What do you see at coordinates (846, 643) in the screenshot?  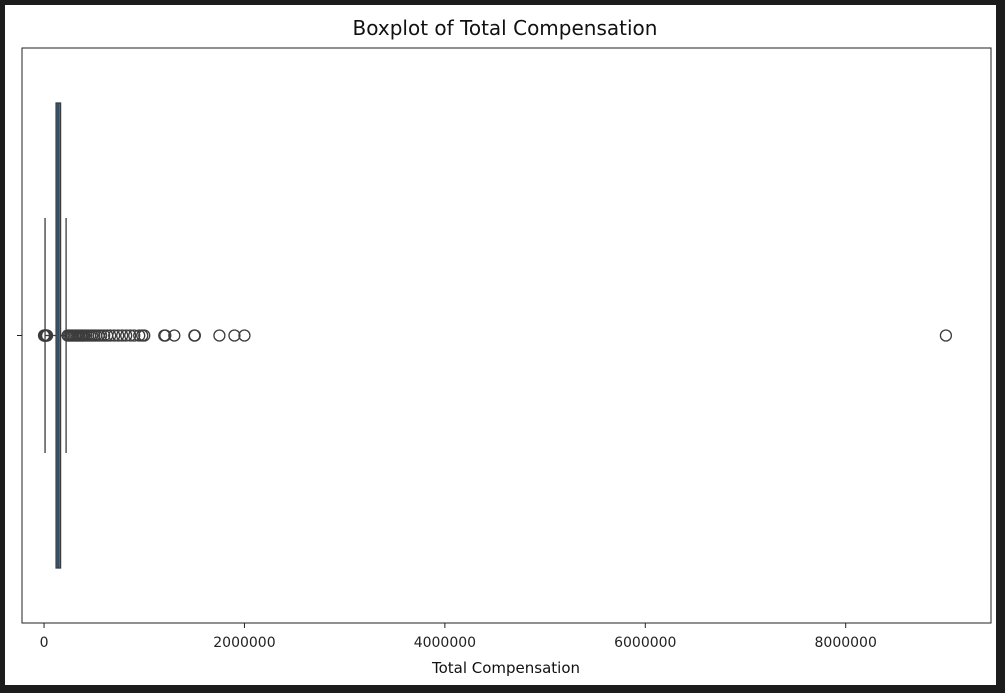 I see `x-tick-label: 8000000` at bounding box center [846, 643].